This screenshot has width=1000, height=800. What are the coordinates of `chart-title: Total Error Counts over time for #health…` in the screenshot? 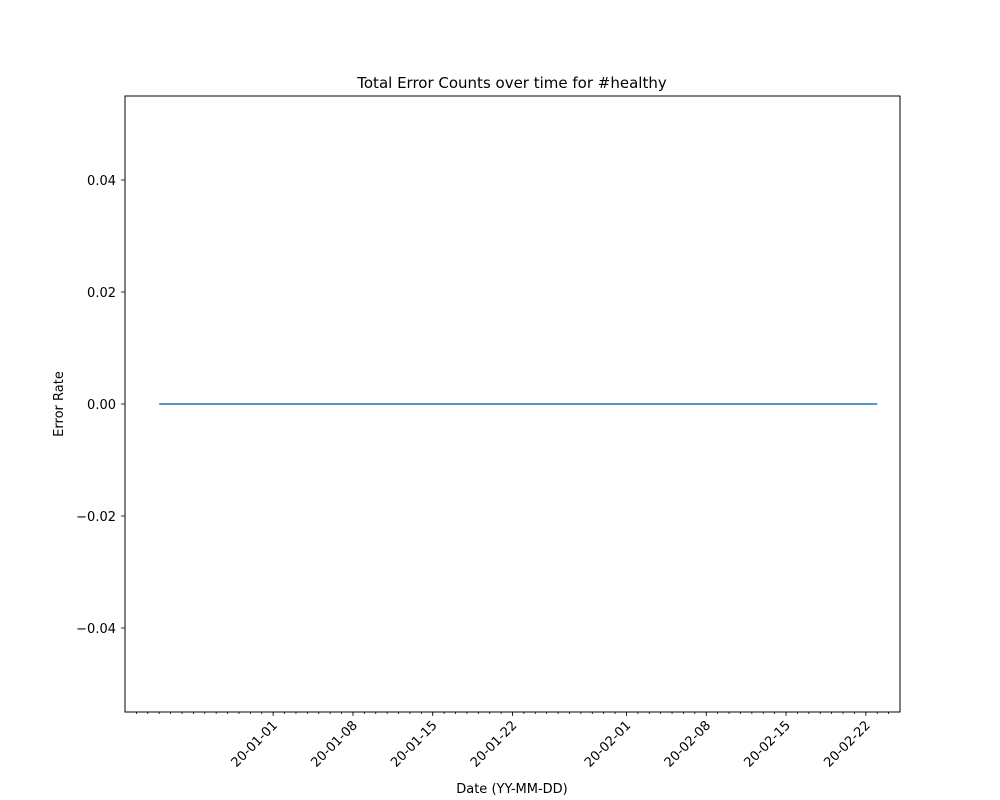 It's located at (511, 83).